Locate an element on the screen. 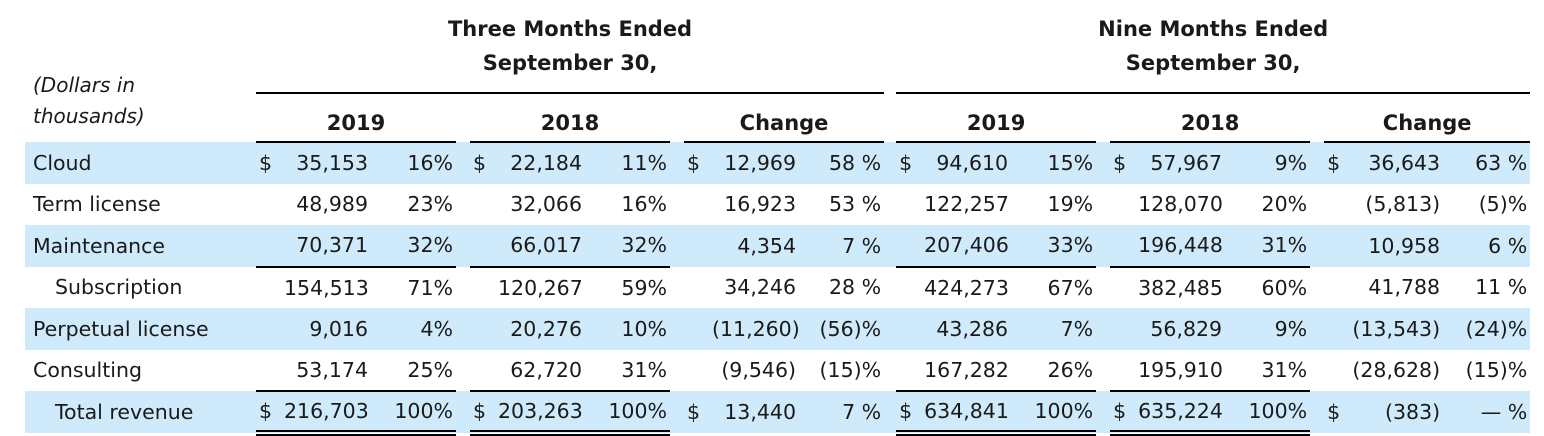 The height and width of the screenshot is (436, 1544). amount-cell: (28,628) is located at coordinates (1396, 370).